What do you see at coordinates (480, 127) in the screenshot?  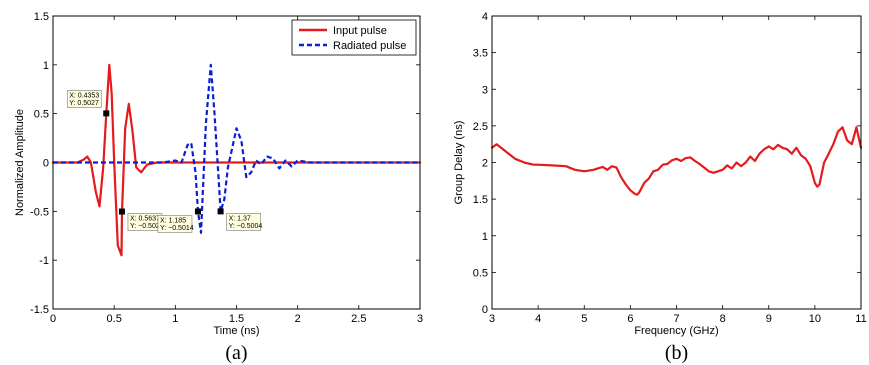 I see `y-tick-label: 2.5` at bounding box center [480, 127].